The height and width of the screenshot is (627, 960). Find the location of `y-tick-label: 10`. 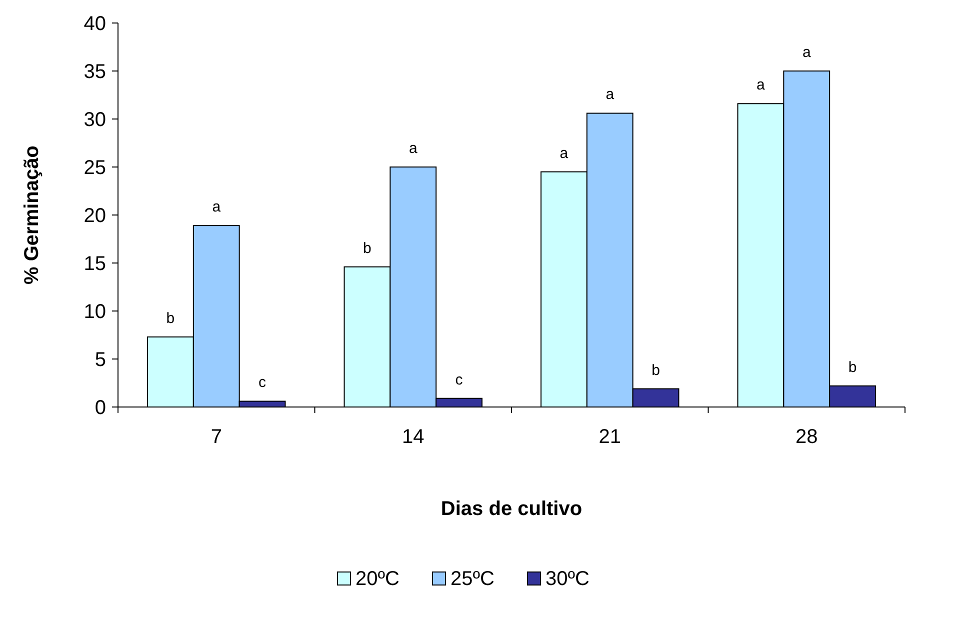

y-tick-label: 10 is located at coordinates (95, 312).